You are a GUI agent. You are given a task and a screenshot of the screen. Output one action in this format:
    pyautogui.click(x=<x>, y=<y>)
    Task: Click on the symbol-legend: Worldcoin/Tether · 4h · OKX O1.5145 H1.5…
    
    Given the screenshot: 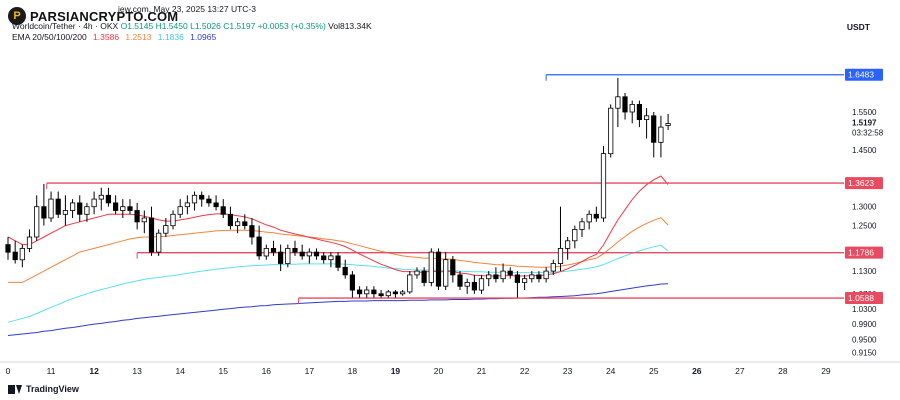 What is the action you would take?
    pyautogui.click(x=192, y=26)
    